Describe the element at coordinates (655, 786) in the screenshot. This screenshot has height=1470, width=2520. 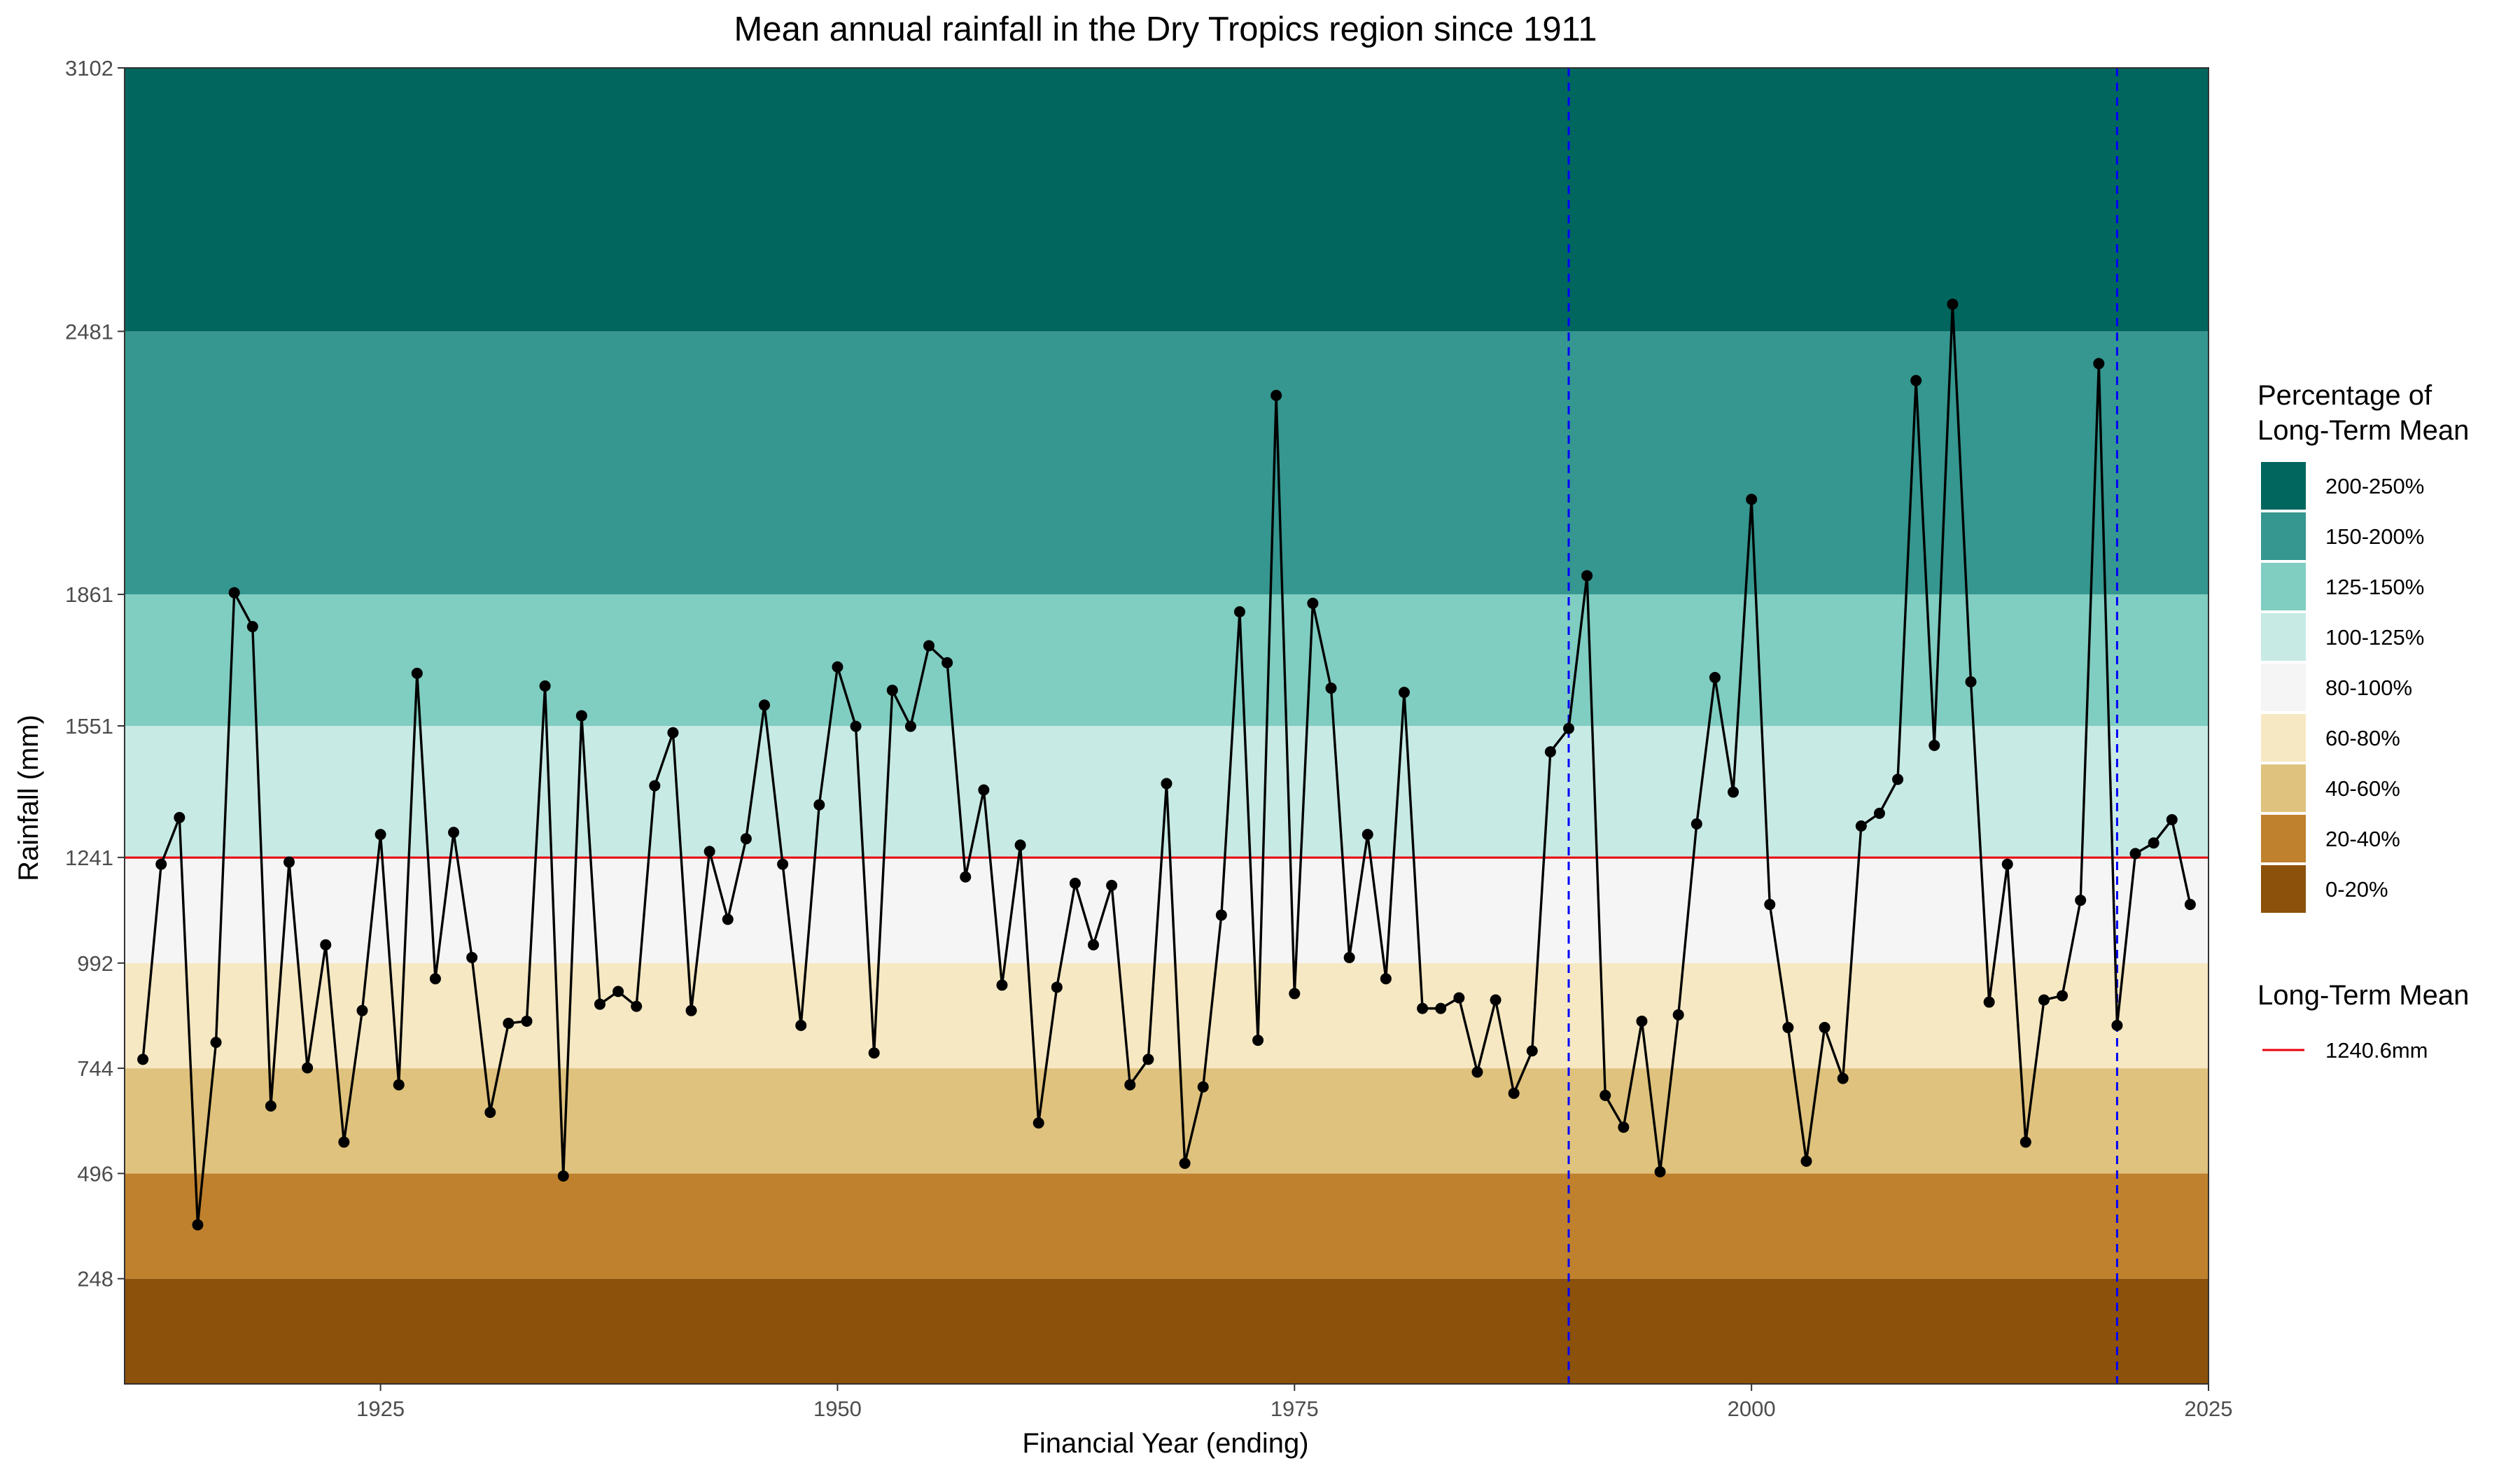
I see `data-point-1940` at that location.